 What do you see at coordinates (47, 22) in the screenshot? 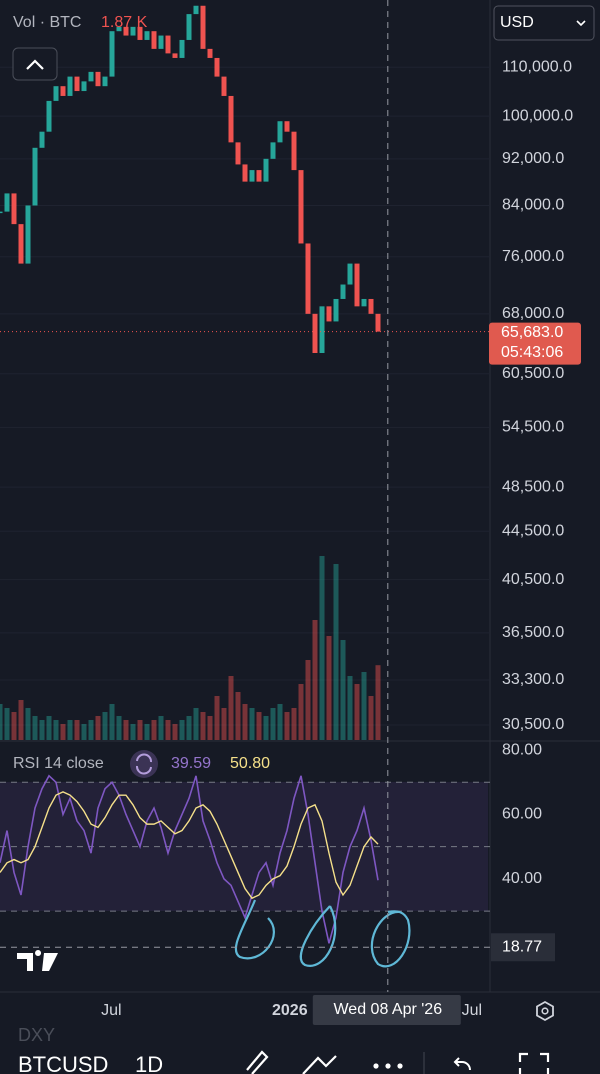
I see `volume-title: Vol · BTC` at bounding box center [47, 22].